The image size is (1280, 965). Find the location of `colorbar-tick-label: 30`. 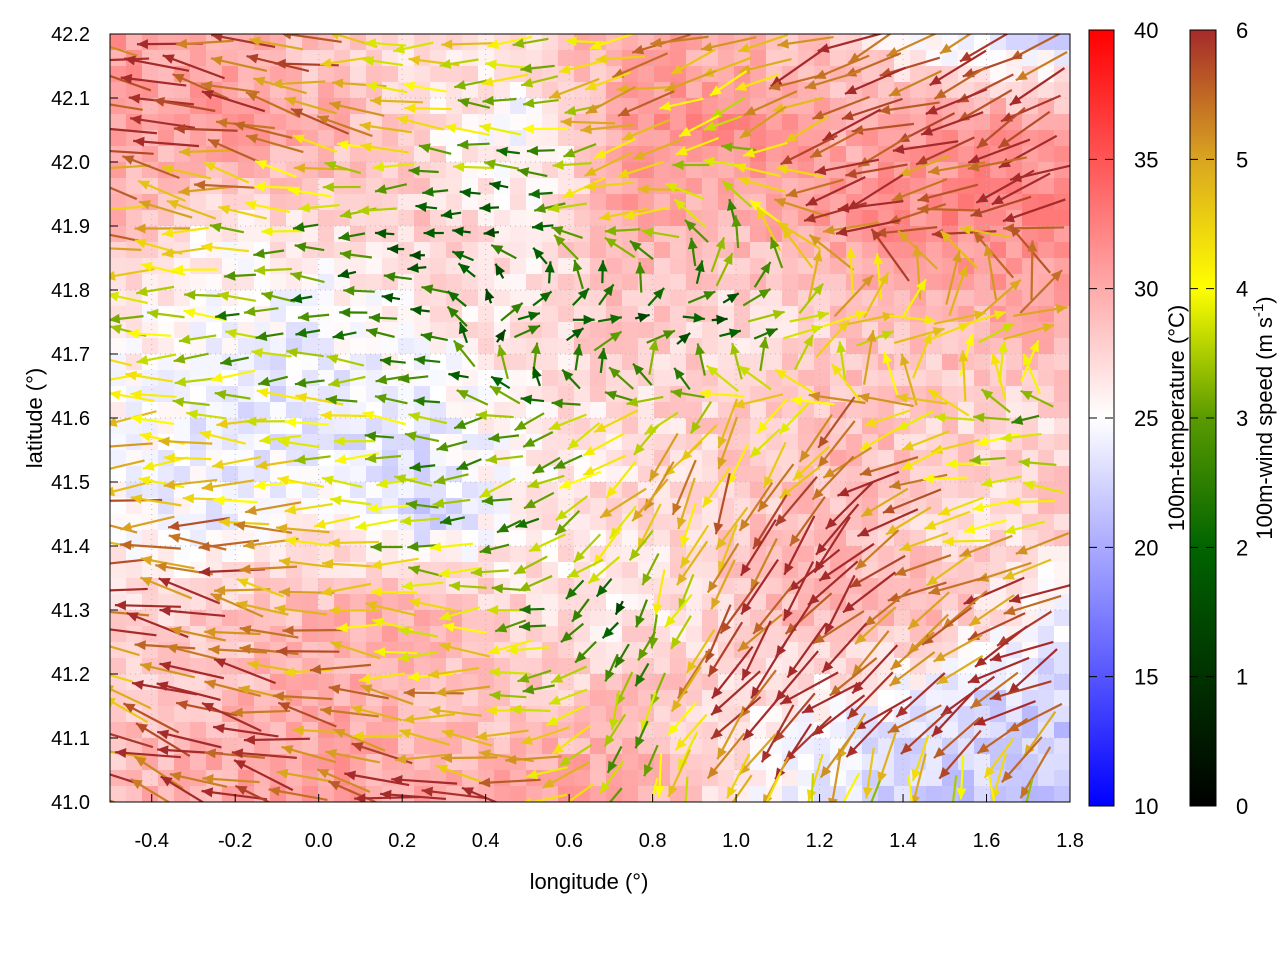

colorbar-tick-label: 30 is located at coordinates (1146, 289).